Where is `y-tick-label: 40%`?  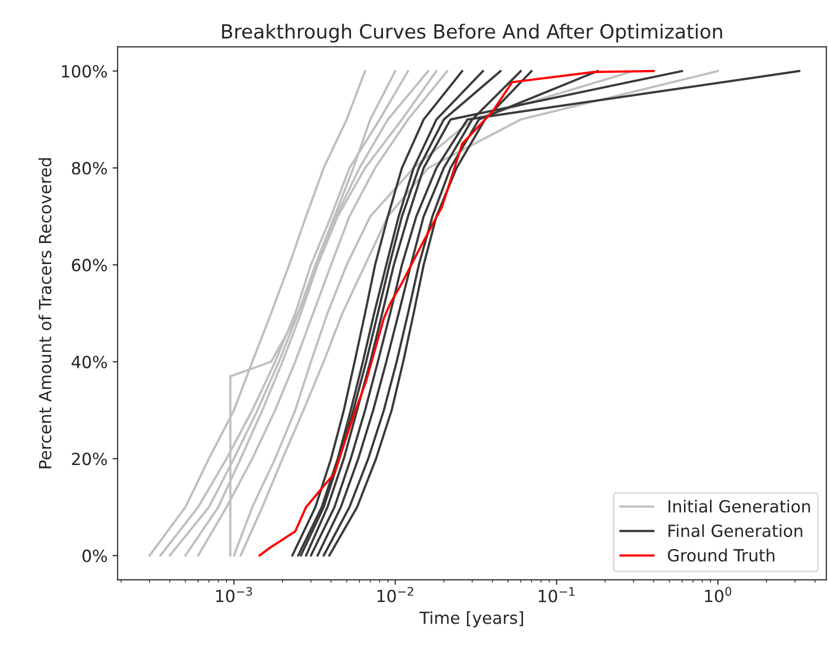
y-tick-label: 40% is located at coordinates (89, 362).